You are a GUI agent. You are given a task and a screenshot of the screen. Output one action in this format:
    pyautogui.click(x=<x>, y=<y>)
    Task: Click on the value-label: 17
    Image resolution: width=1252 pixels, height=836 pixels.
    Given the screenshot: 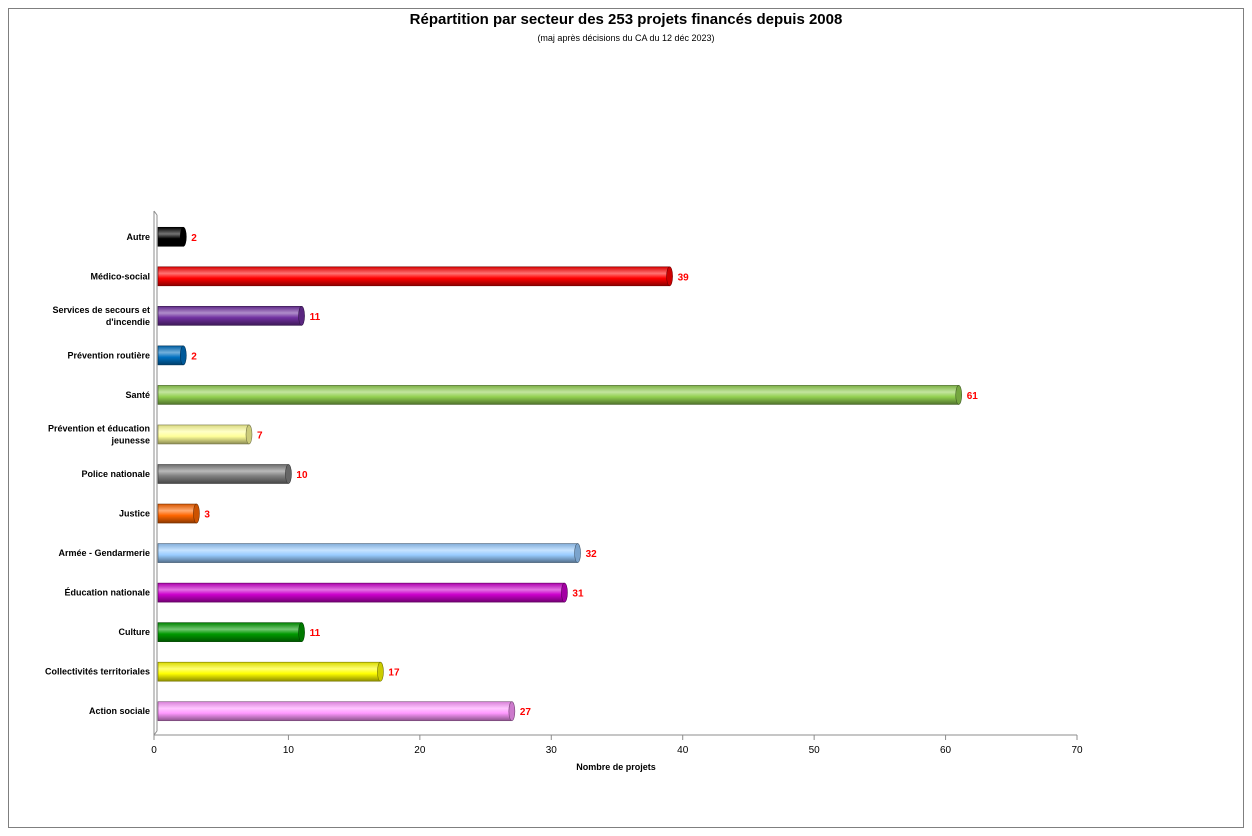 What is the action you would take?
    pyautogui.click(x=394, y=673)
    